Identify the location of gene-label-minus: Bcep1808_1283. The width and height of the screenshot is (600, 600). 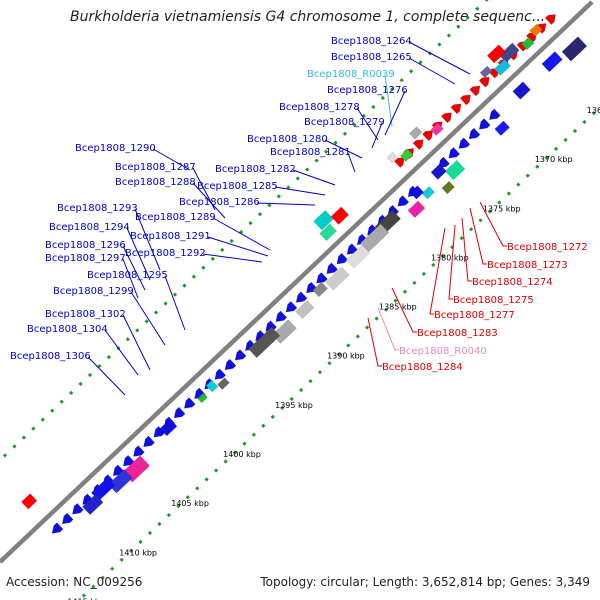
(457, 333).